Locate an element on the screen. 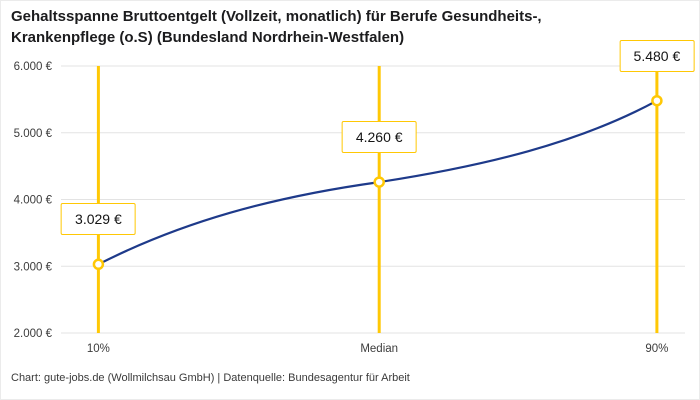  y-axis-tick-label: 5.000 € is located at coordinates (33, 134).